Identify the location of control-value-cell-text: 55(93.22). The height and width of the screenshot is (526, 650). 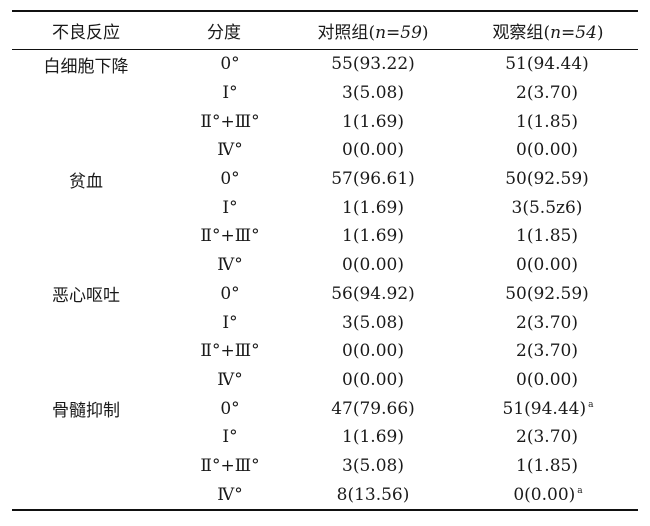
(373, 64).